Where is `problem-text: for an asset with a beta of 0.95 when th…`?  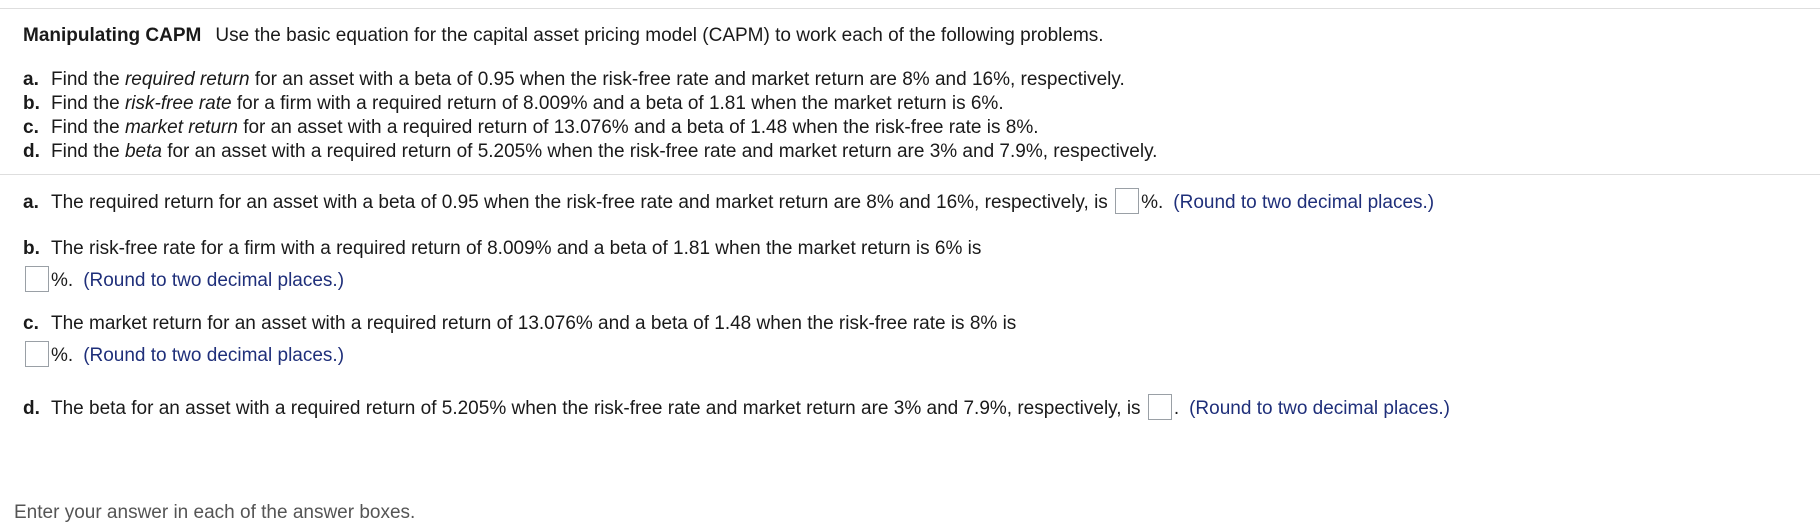 problem-text: for an asset with a beta of 0.95 when th… is located at coordinates (687, 79).